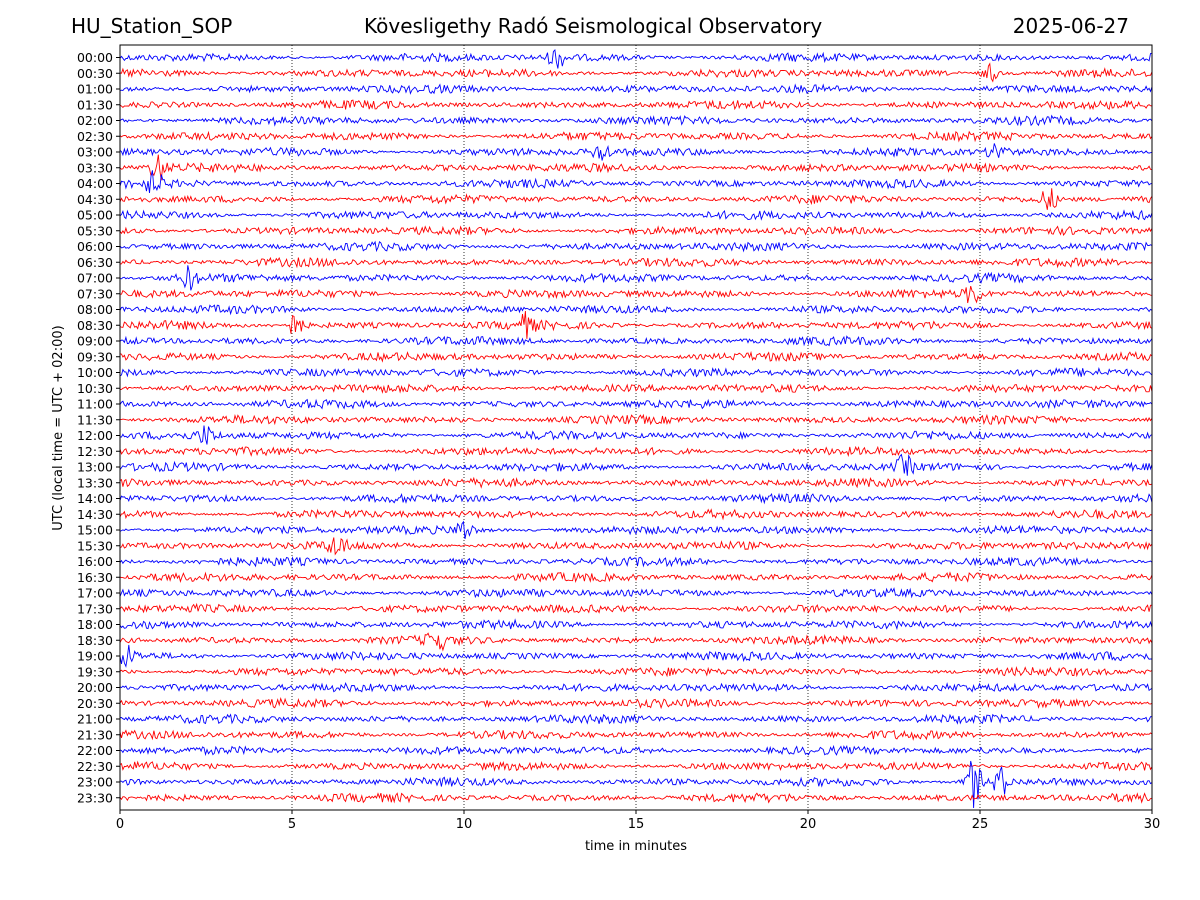  Describe the element at coordinates (464, 824) in the screenshot. I see `x-tick-label-10: 10` at that location.